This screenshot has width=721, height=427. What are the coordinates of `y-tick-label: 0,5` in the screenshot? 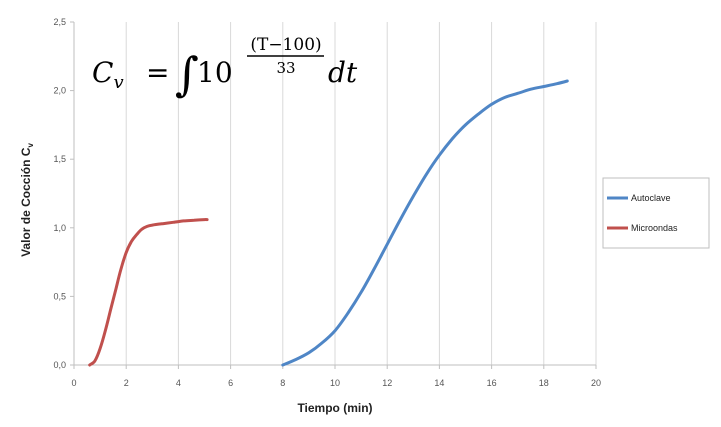 It's located at (59, 296).